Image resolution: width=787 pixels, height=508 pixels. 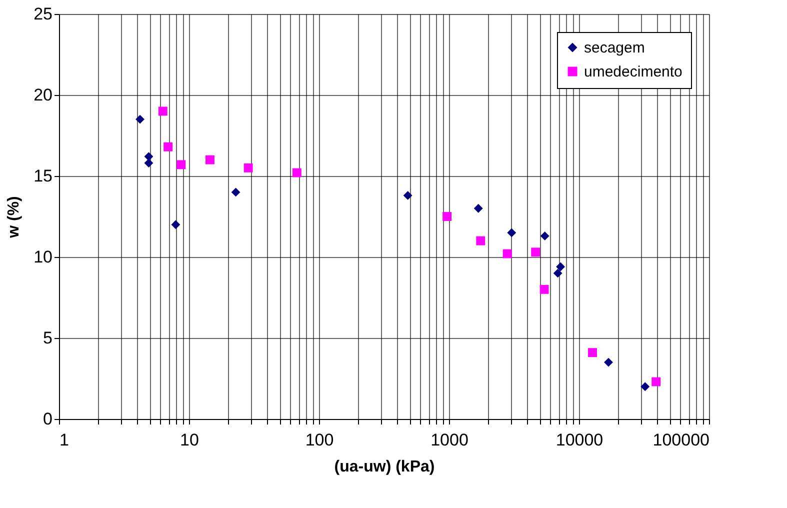 I want to click on x-tick-label: 1000, so click(x=449, y=440).